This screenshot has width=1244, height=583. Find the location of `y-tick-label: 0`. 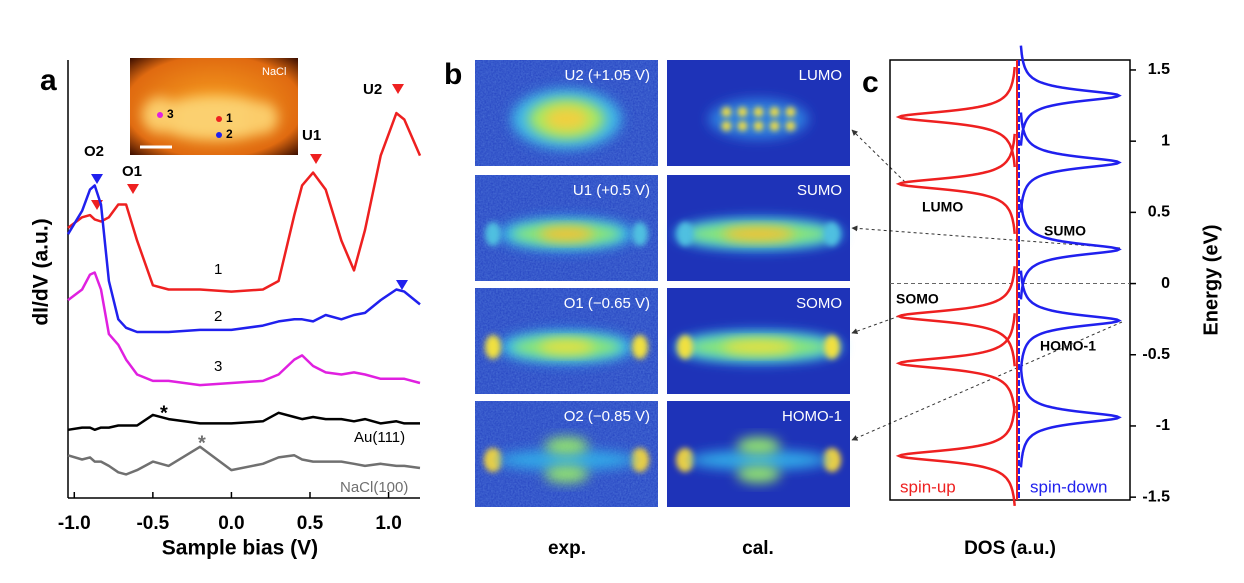

y-tick-label: 0 is located at coordinates (1165, 283).